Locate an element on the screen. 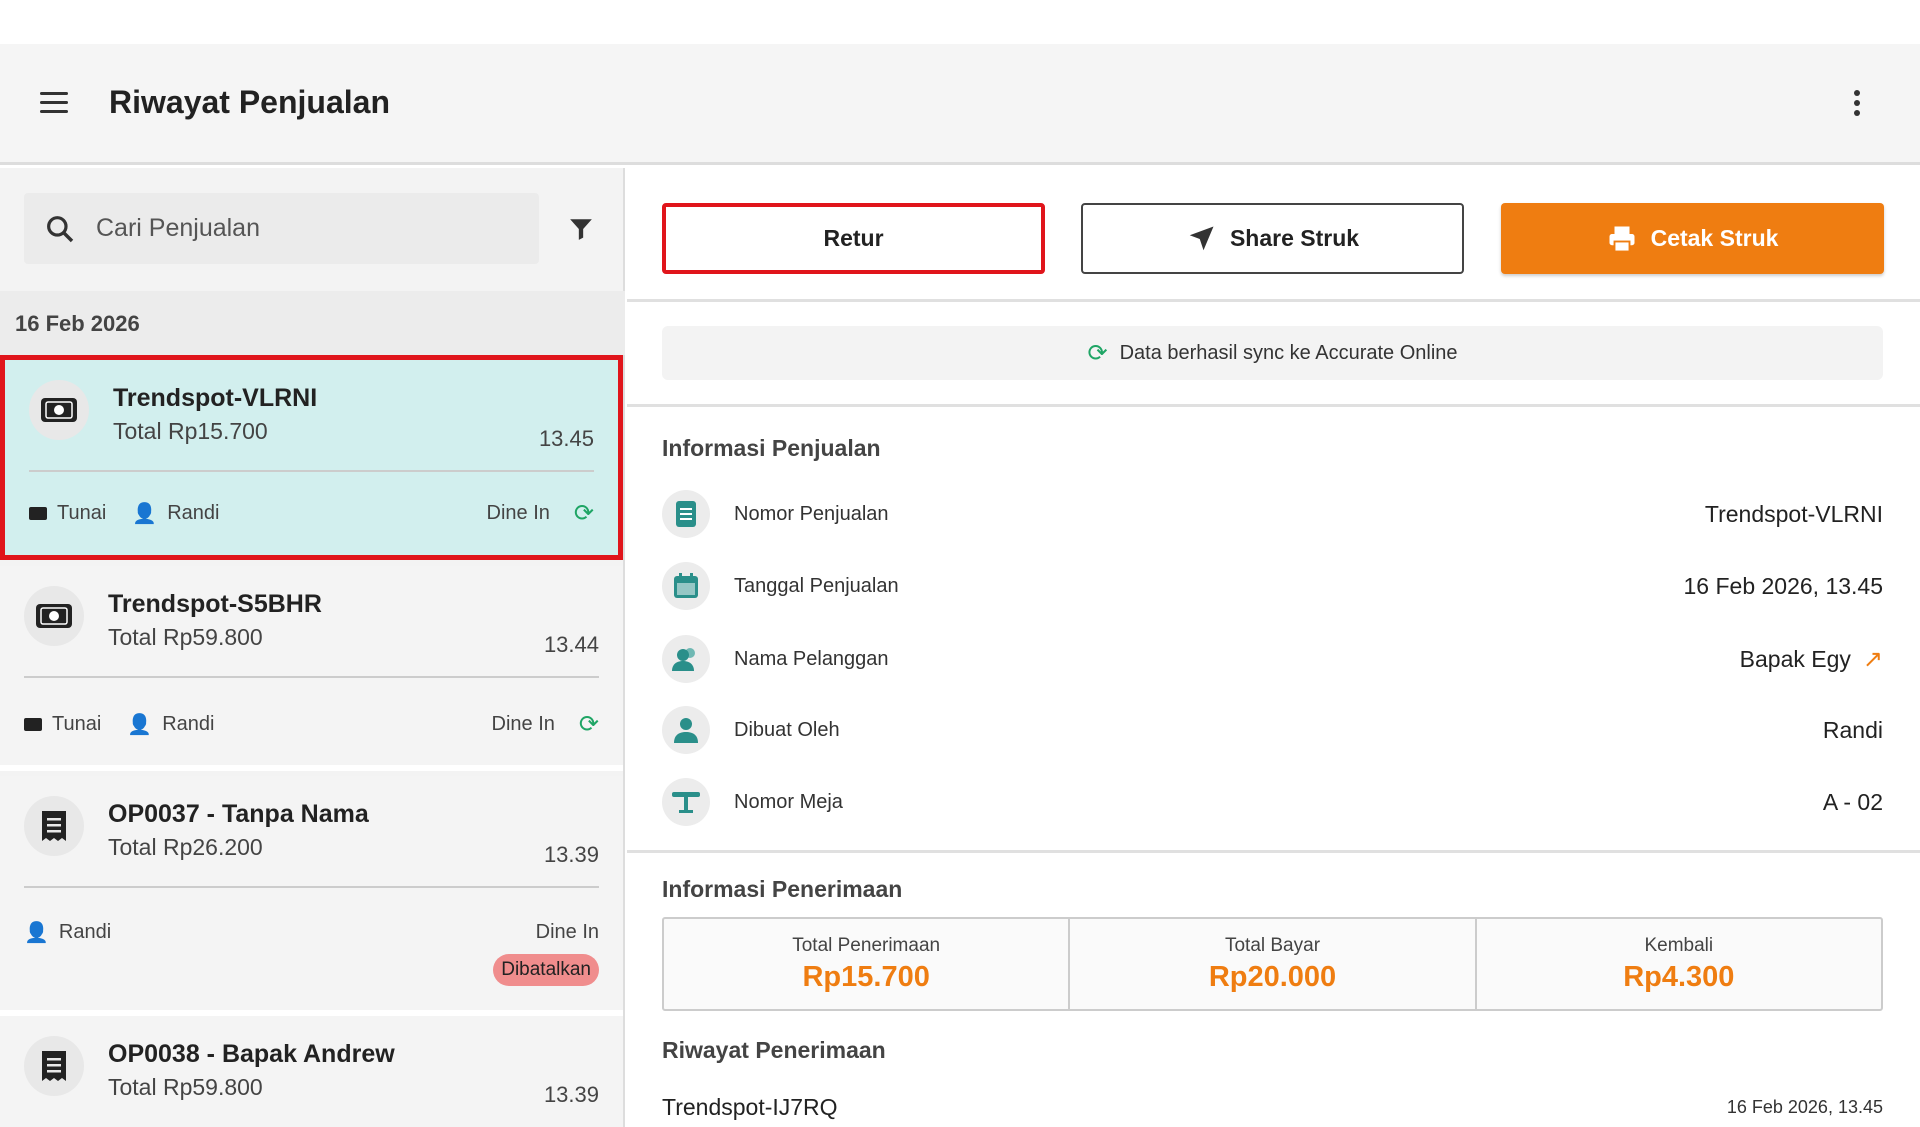 The width and height of the screenshot is (1920, 1127). receipt-icon is located at coordinates (686, 514).